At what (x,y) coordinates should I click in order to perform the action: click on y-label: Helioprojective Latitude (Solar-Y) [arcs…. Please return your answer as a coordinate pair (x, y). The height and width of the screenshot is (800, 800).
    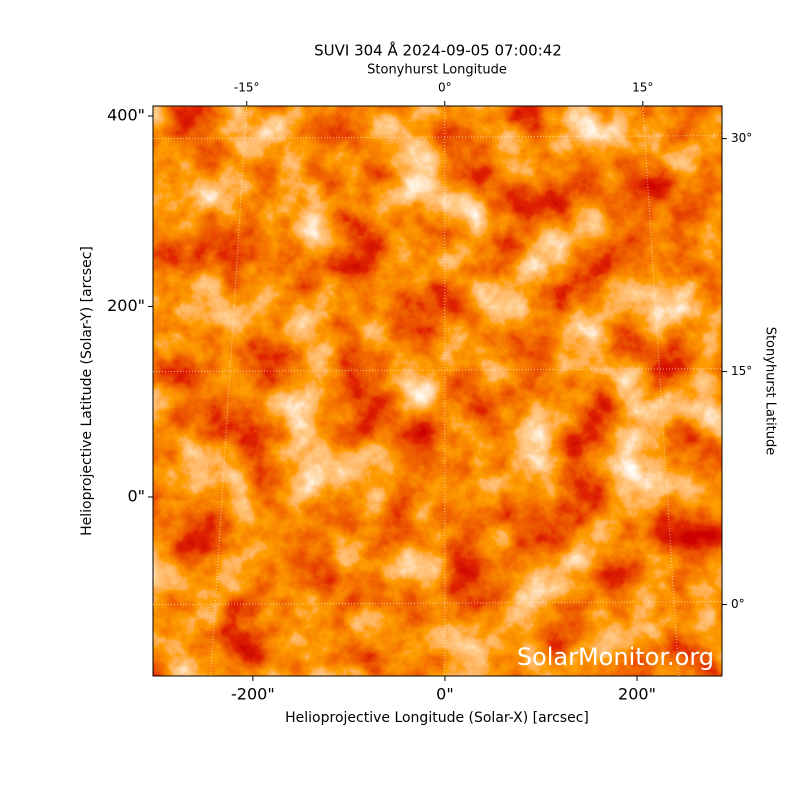
    Looking at the image, I should click on (87, 391).